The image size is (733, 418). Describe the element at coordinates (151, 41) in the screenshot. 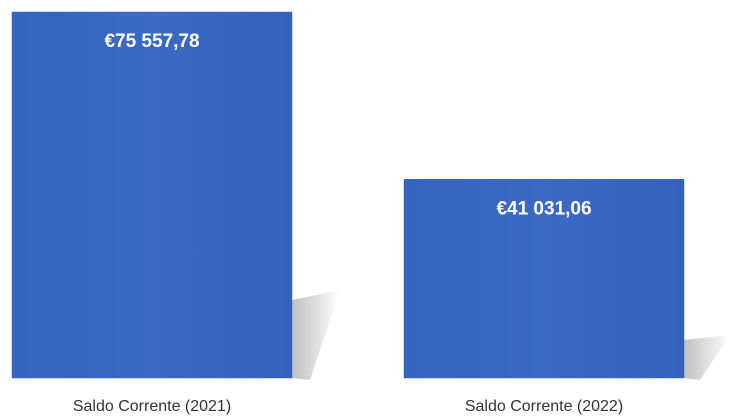

I see `data-label: €75 557,78` at that location.